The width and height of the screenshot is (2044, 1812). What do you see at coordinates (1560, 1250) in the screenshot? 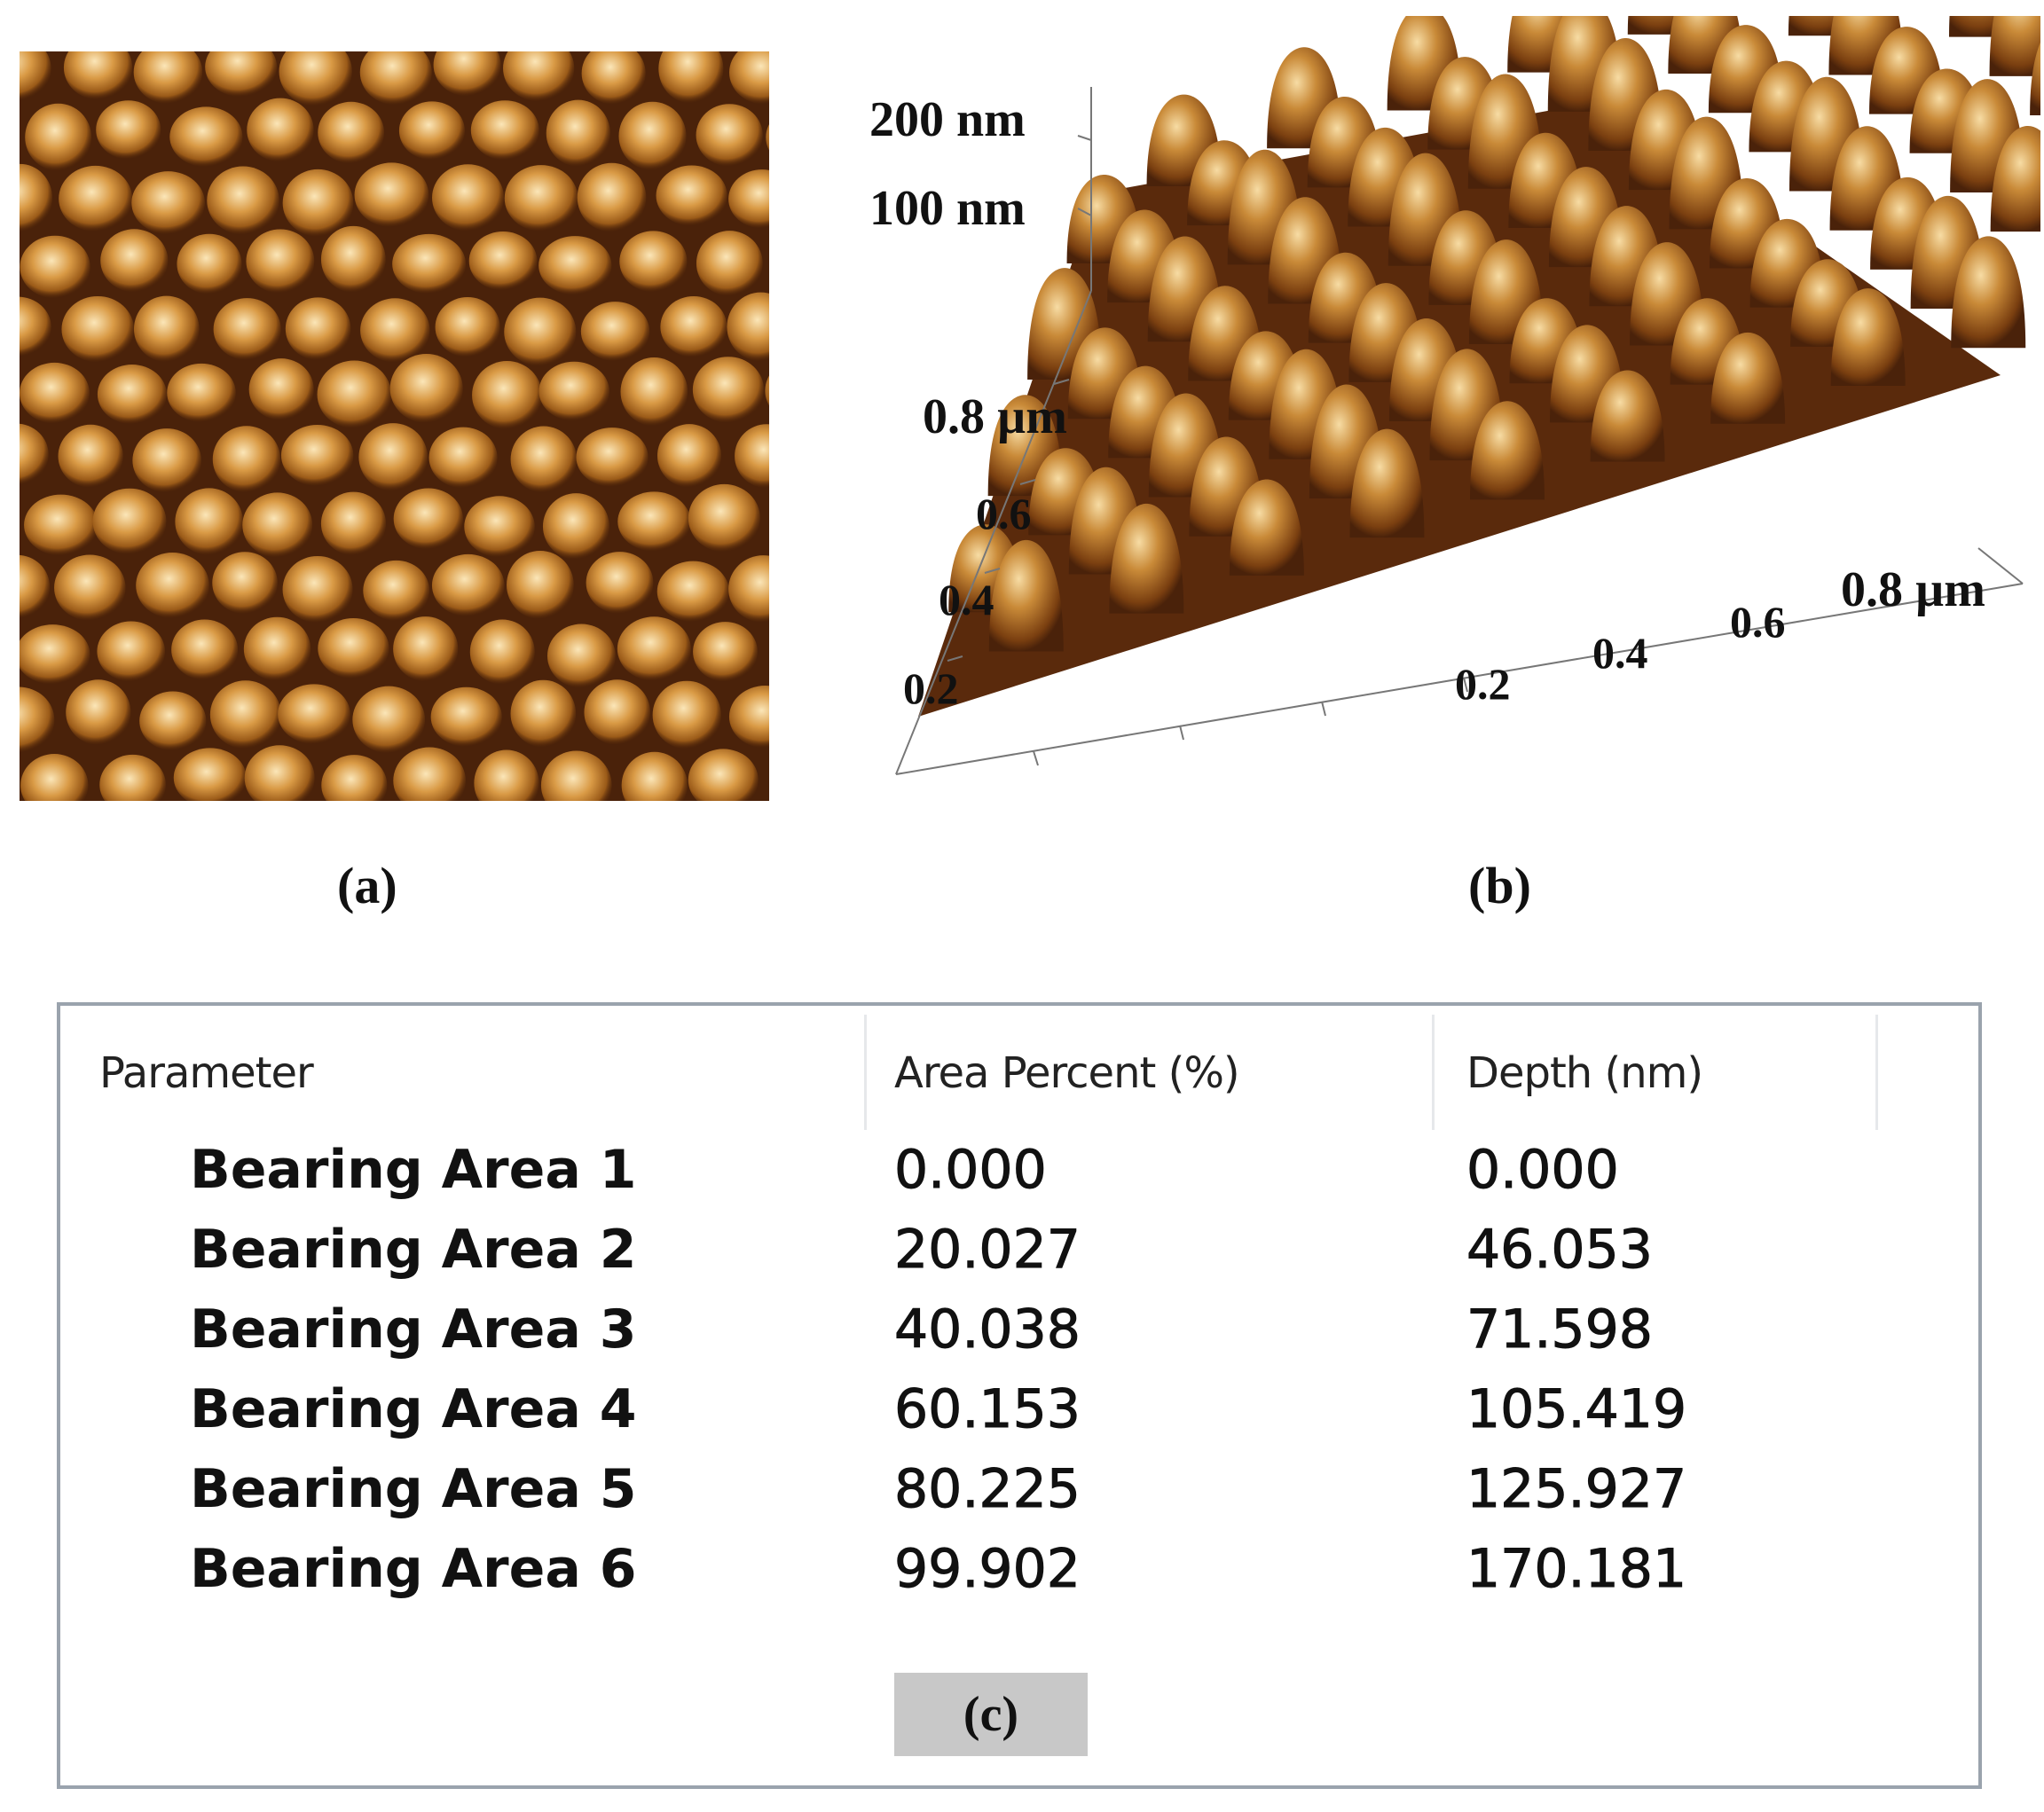
I see `row-depth: 46.053` at bounding box center [1560, 1250].